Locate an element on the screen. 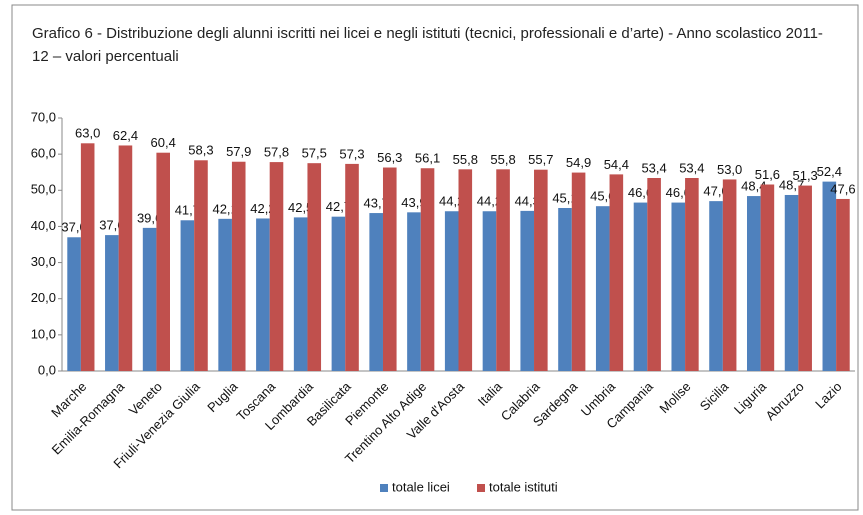 The image size is (863, 515). data-label: 54,9 is located at coordinates (578, 162).